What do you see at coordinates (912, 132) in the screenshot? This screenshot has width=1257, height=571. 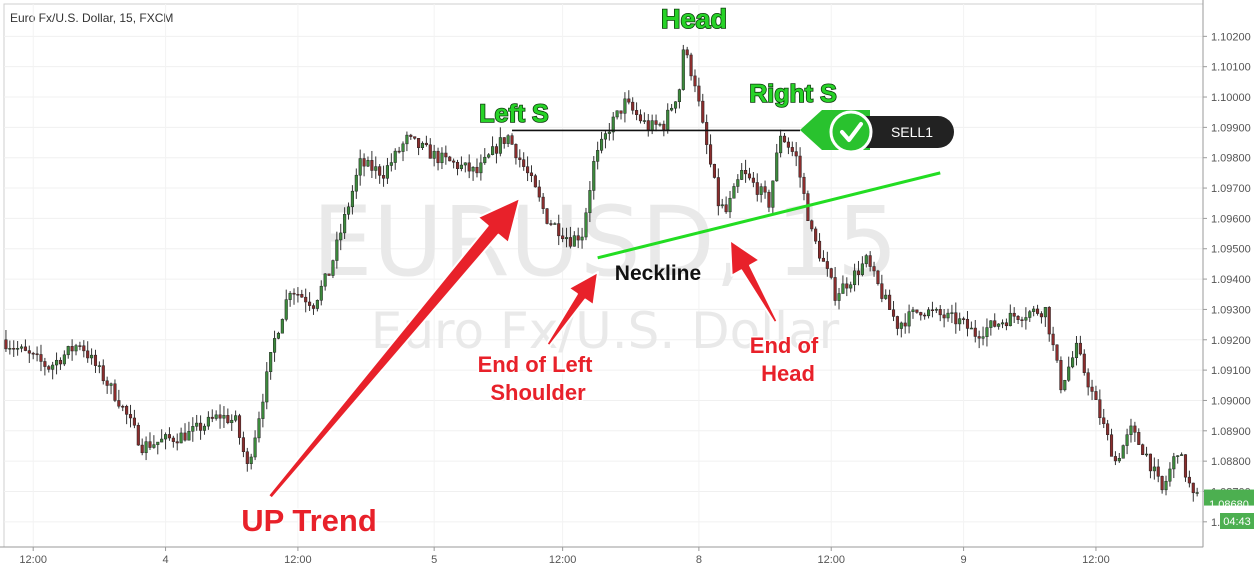 I see `sell-label: SELL1` at bounding box center [912, 132].